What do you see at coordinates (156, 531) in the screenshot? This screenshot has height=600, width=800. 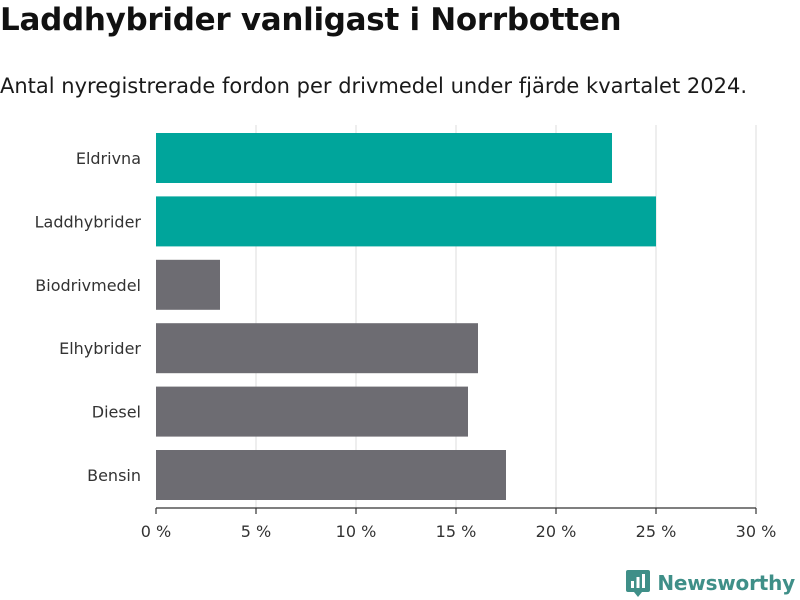 I see `x-tick-label: 0 %` at bounding box center [156, 531].